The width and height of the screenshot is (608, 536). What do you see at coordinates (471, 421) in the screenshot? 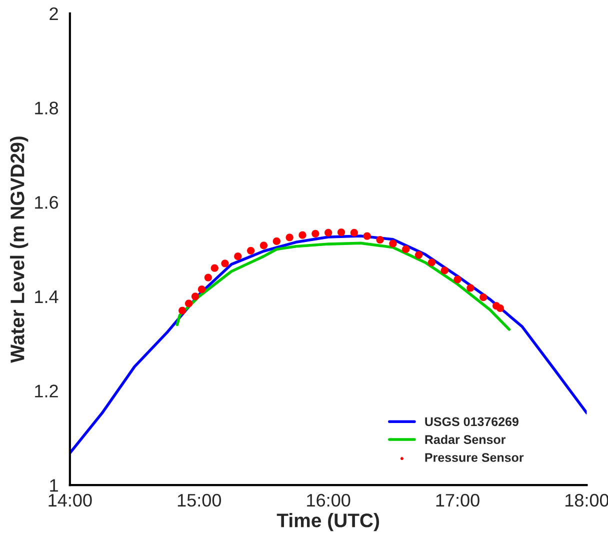
I see `legend-label: USGS 01376269` at bounding box center [471, 421].